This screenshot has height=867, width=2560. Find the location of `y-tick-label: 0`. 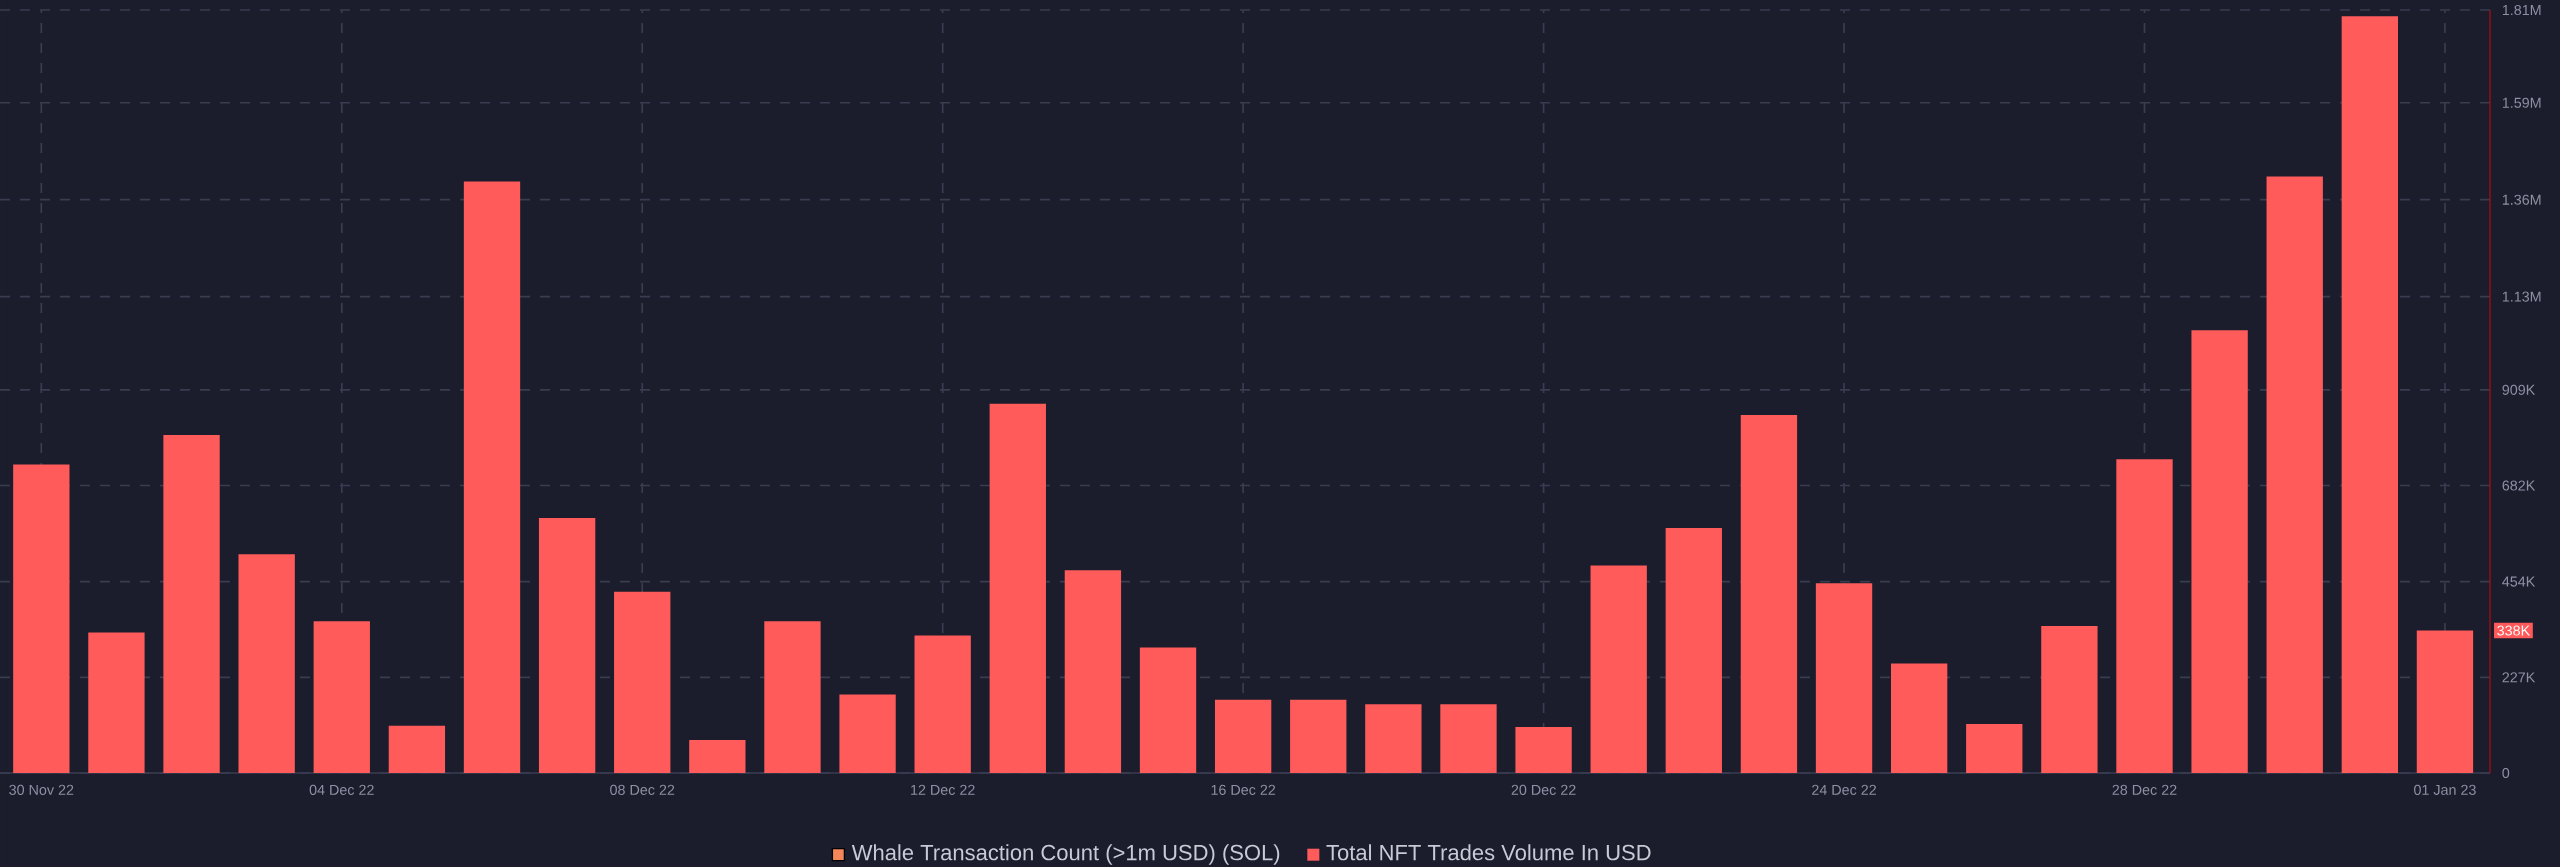

y-tick-label: 0 is located at coordinates (2506, 773).